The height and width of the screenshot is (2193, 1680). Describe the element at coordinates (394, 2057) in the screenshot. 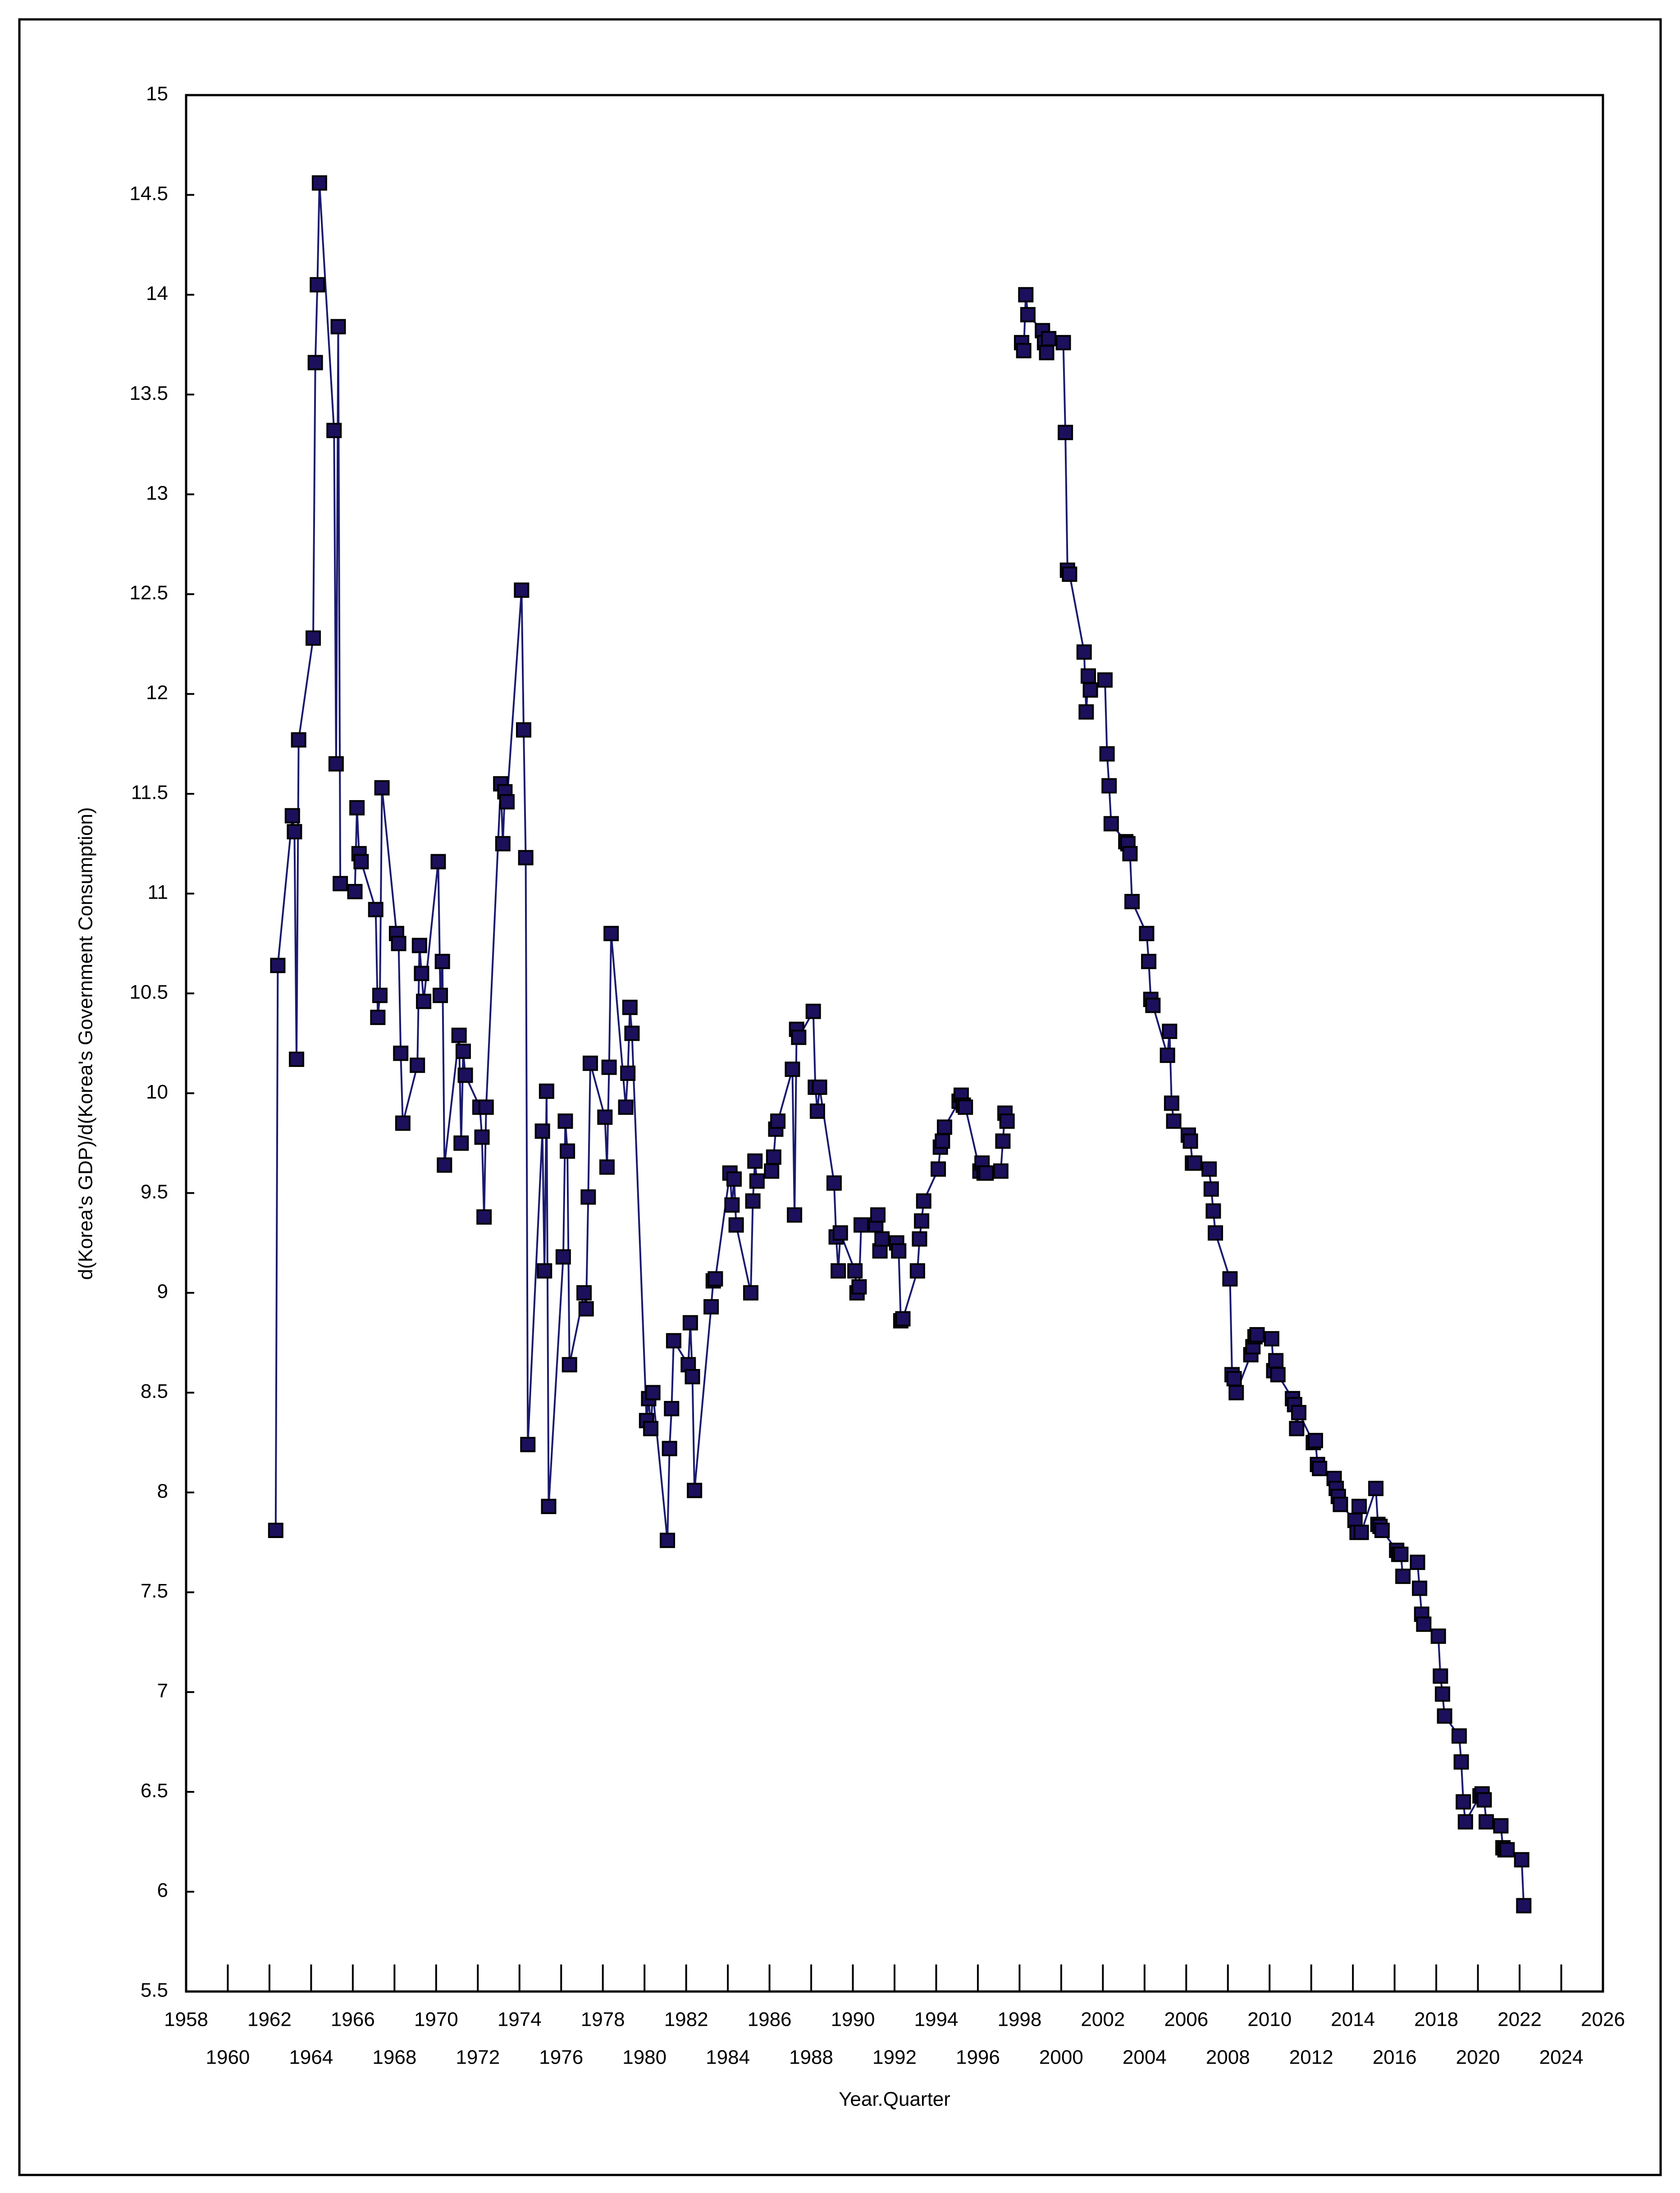

I see `x-tick-label: 1968` at that location.